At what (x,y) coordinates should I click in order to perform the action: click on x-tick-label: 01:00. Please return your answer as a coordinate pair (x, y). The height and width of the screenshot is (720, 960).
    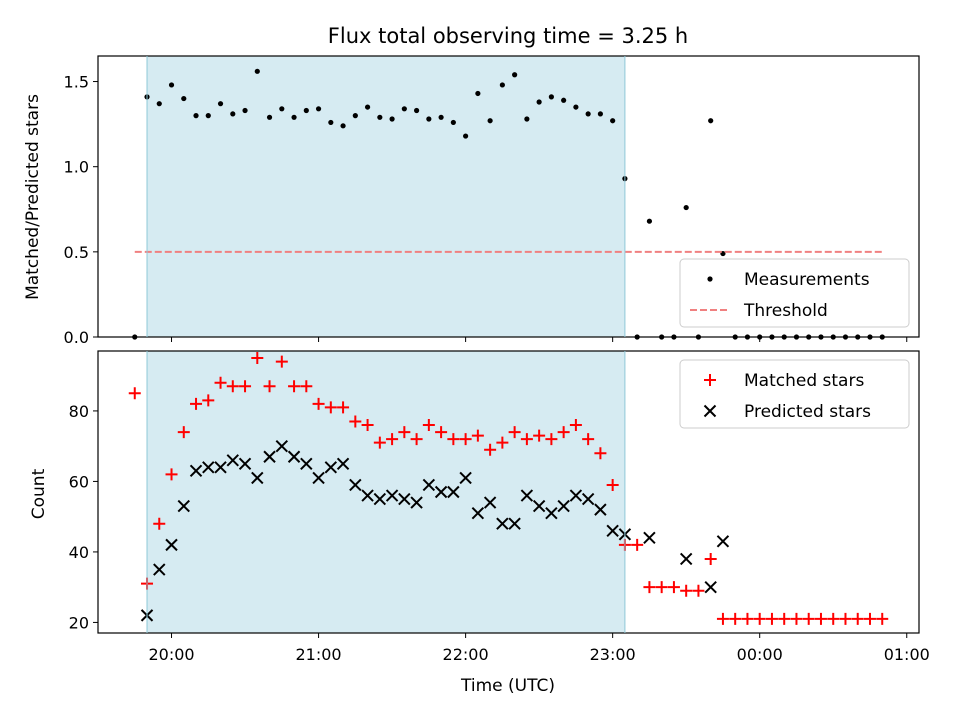
    Looking at the image, I should click on (907, 654).